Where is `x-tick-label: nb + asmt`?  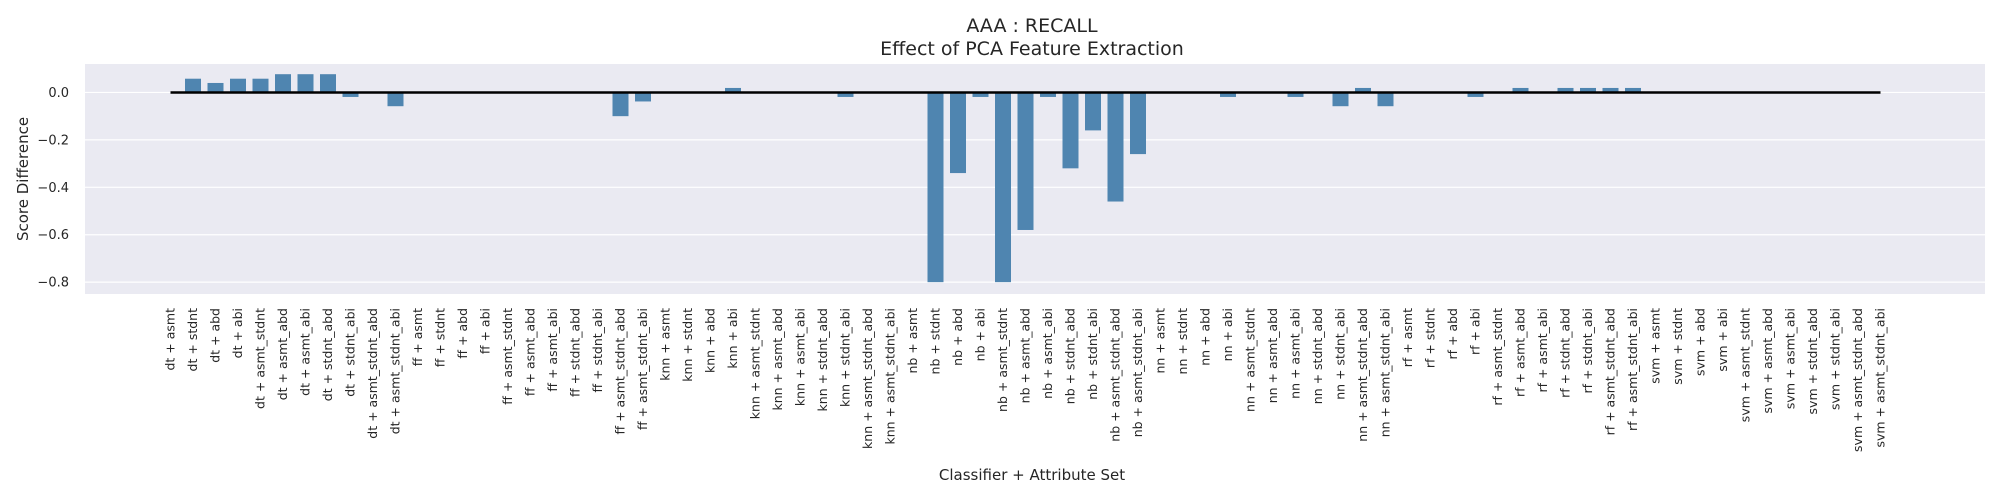 x-tick-label: nb + asmt is located at coordinates (912, 341).